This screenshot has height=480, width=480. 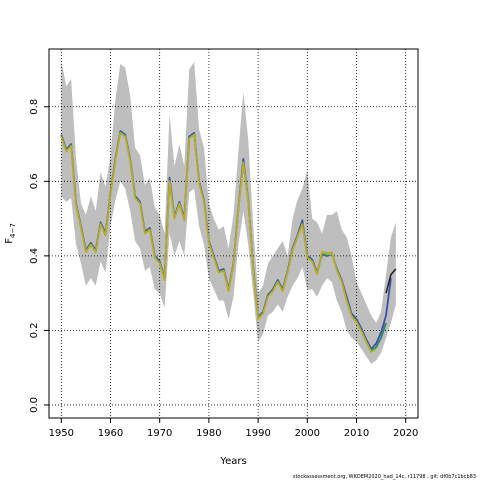 I want to click on y-axis: 0.0 0.2 0.4 0.6 0.8, so click(x=39, y=256).